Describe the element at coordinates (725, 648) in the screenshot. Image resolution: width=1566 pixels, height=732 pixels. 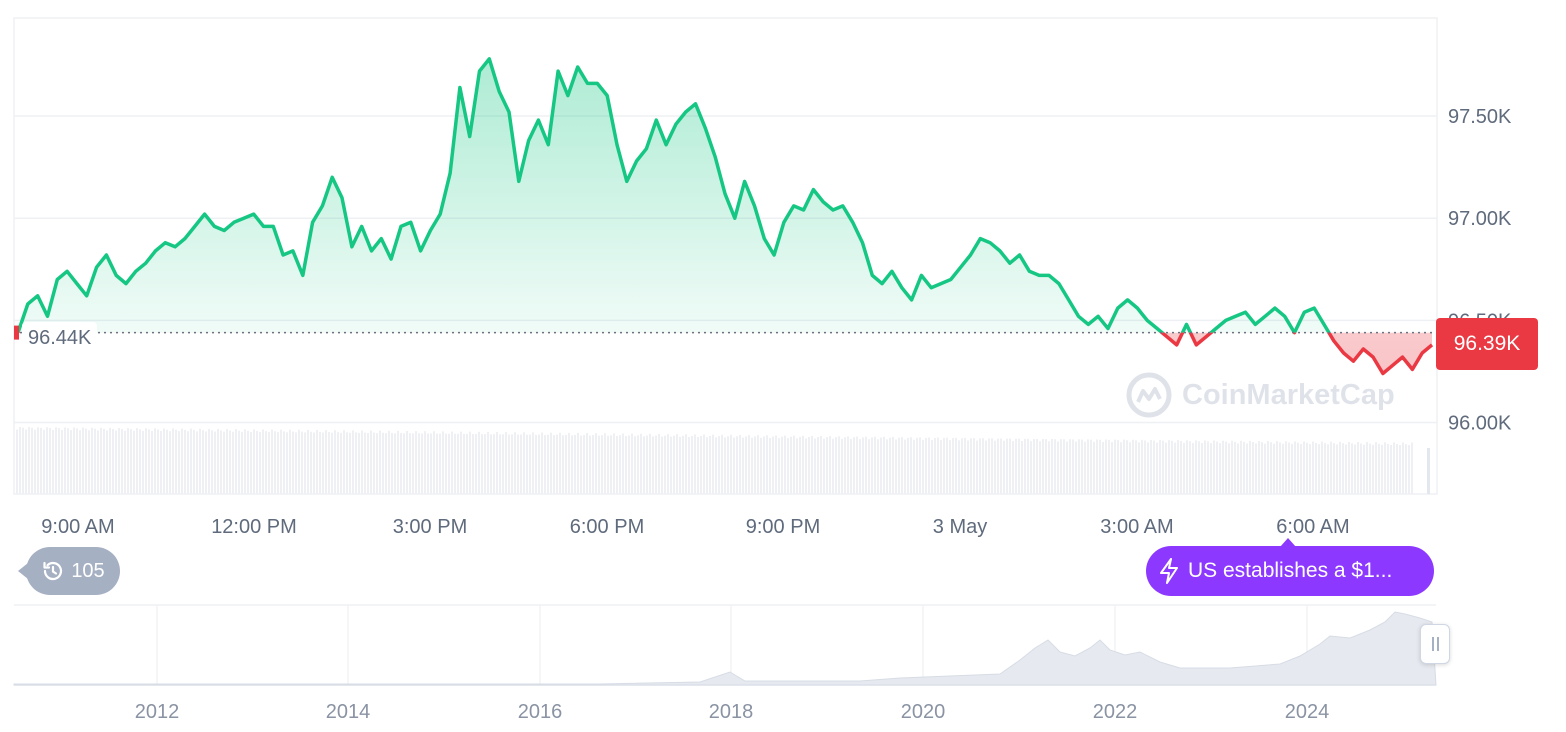
I see `navigator-area` at that location.